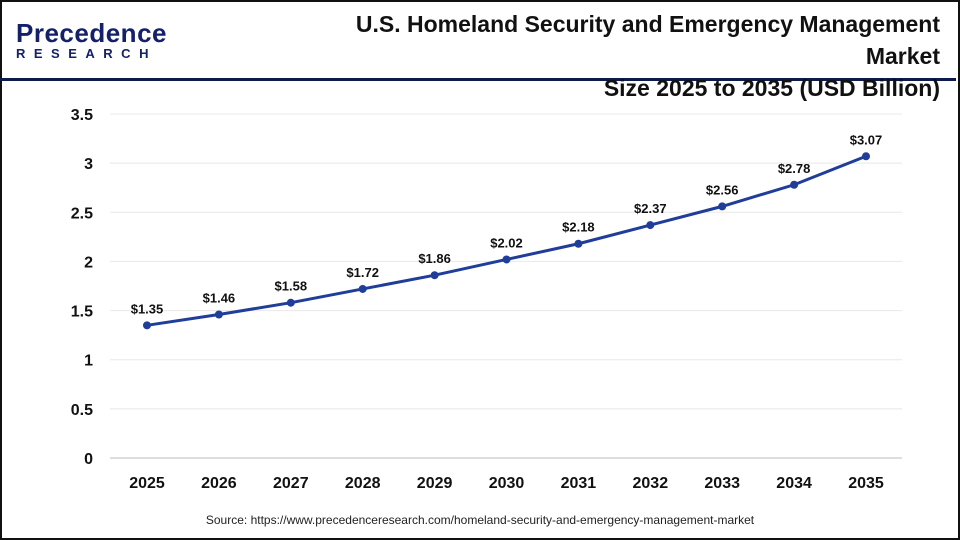 Image resolution: width=960 pixels, height=540 pixels. I want to click on x-tick-label: 2027, so click(291, 483).